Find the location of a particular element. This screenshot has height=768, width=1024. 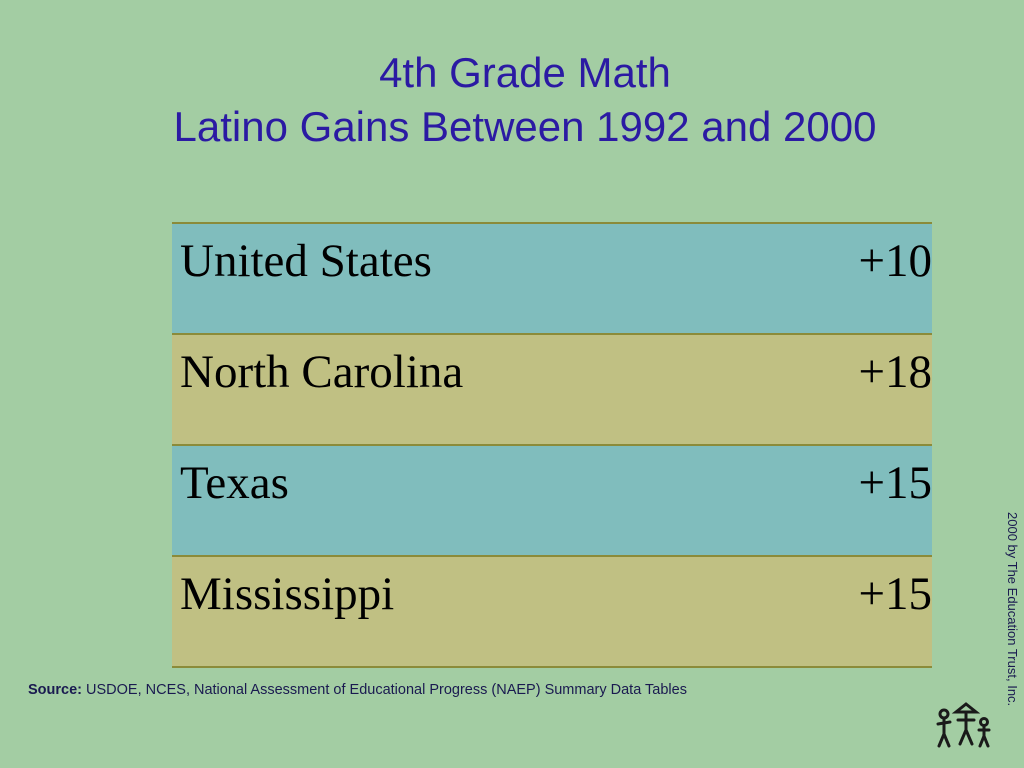

state-cell: United States is located at coordinates (475, 278).